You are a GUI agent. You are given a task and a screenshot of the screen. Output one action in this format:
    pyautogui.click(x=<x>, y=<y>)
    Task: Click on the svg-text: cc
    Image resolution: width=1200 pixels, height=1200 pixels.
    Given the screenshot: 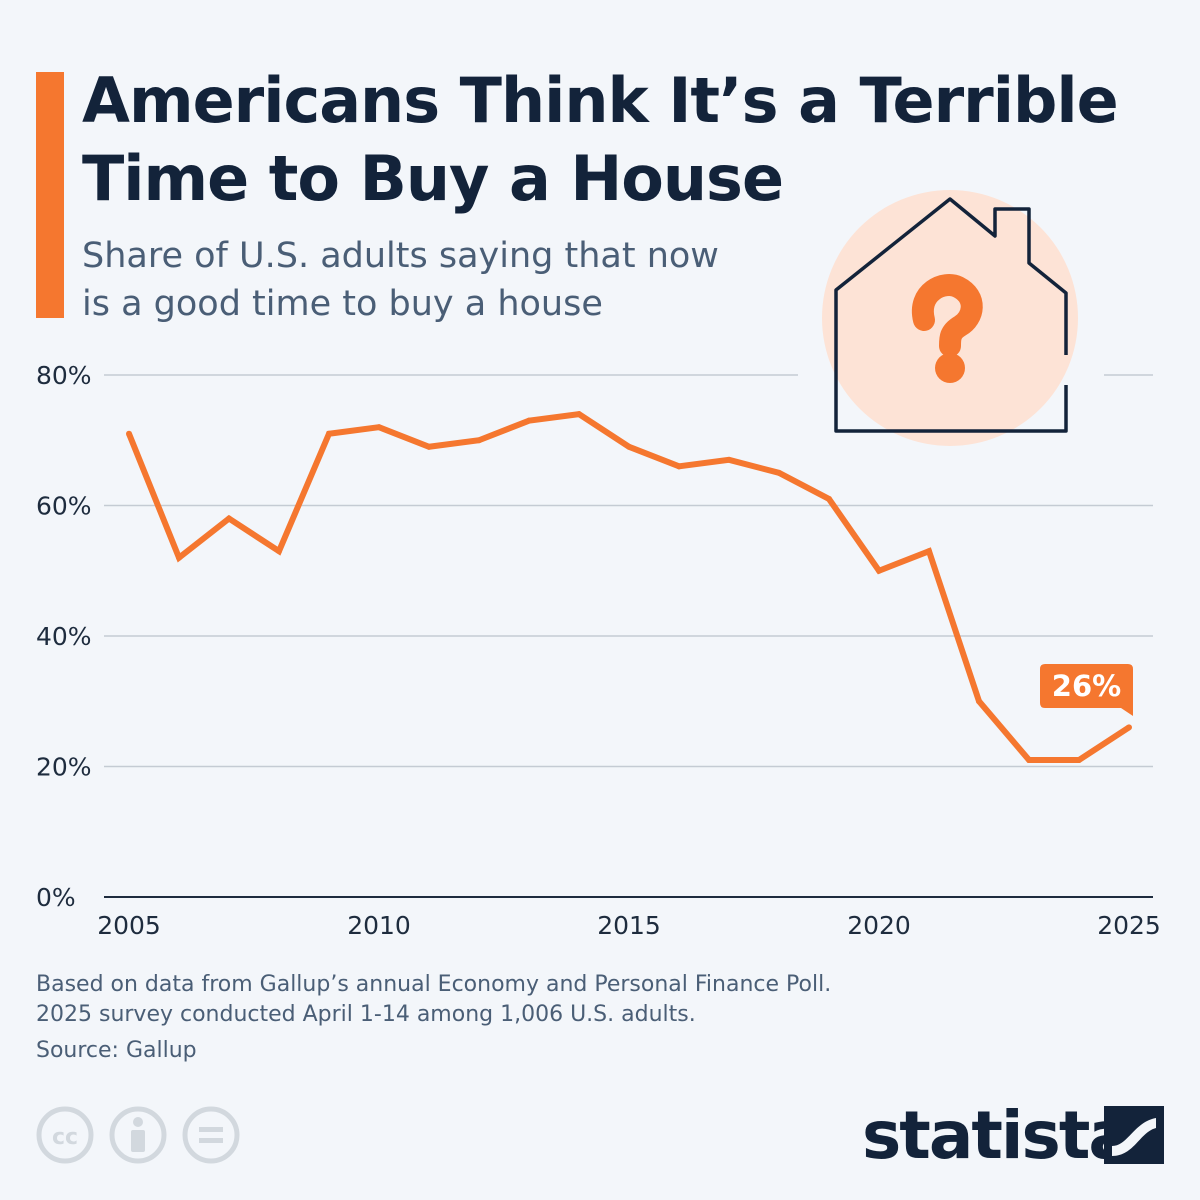 What is the action you would take?
    pyautogui.click(x=65, y=1137)
    